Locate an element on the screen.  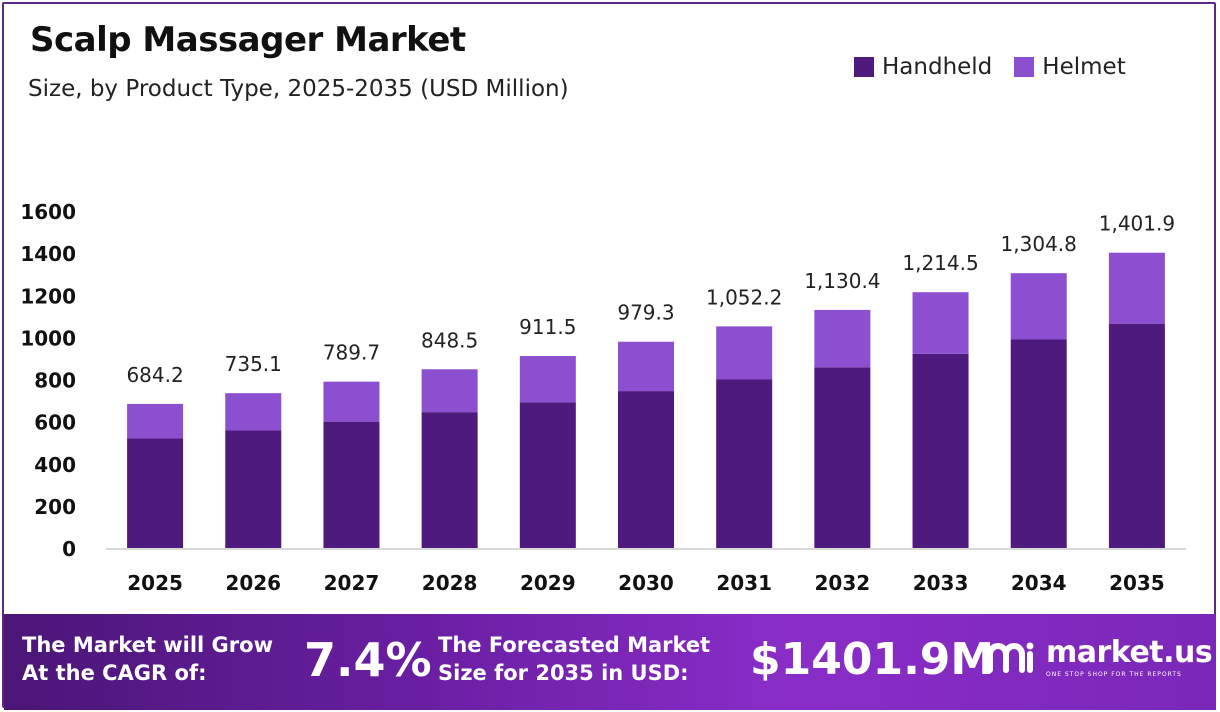
bar-total-label: 1,214.5 is located at coordinates (940, 263).